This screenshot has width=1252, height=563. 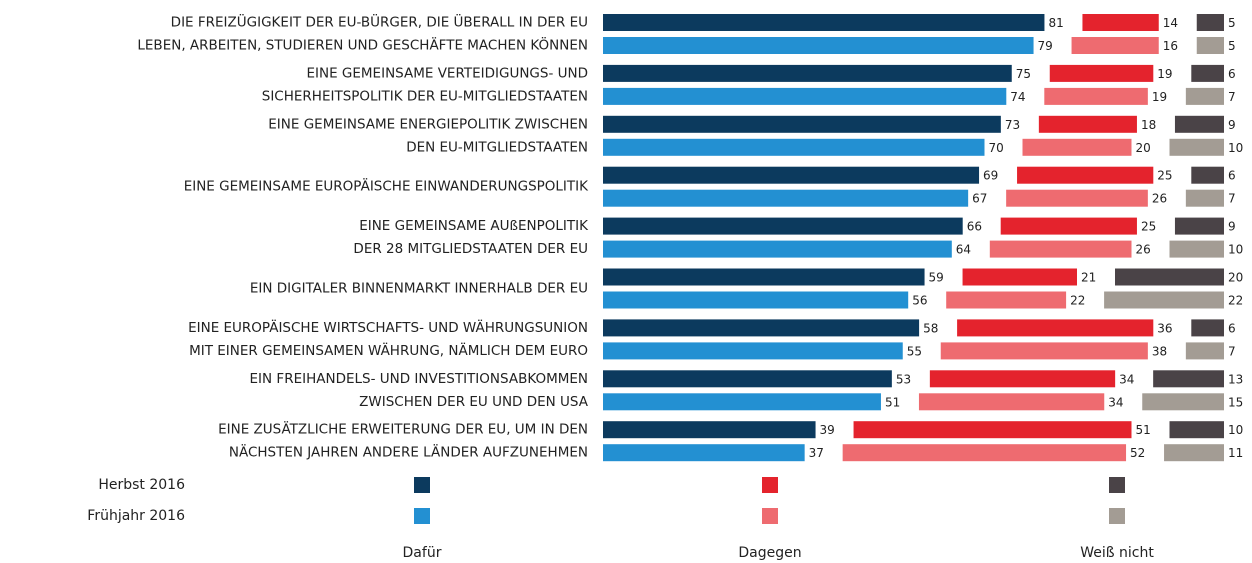 What do you see at coordinates (497, 147) in the screenshot?
I see `category-label: DEN EU-MITGLIEDSTAATEN` at bounding box center [497, 147].